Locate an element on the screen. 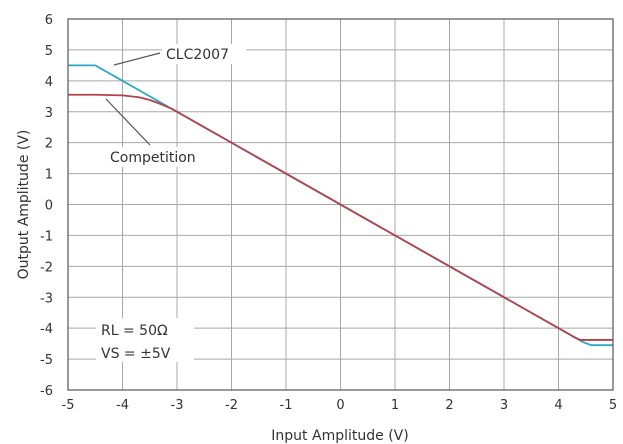  y-tick-label: 1 is located at coordinates (49, 175).